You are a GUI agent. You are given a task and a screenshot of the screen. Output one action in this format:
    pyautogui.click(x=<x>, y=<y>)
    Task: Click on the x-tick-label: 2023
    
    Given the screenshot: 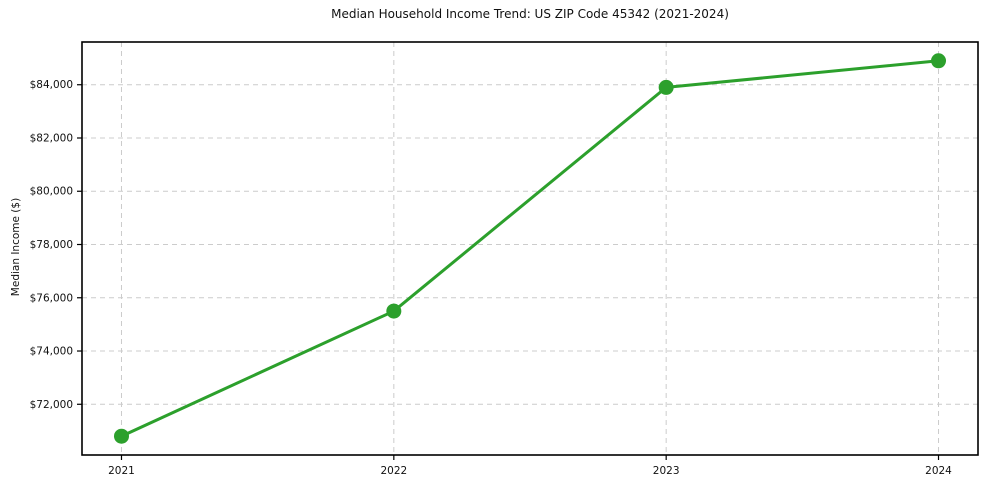 What is the action you would take?
    pyautogui.click(x=666, y=471)
    